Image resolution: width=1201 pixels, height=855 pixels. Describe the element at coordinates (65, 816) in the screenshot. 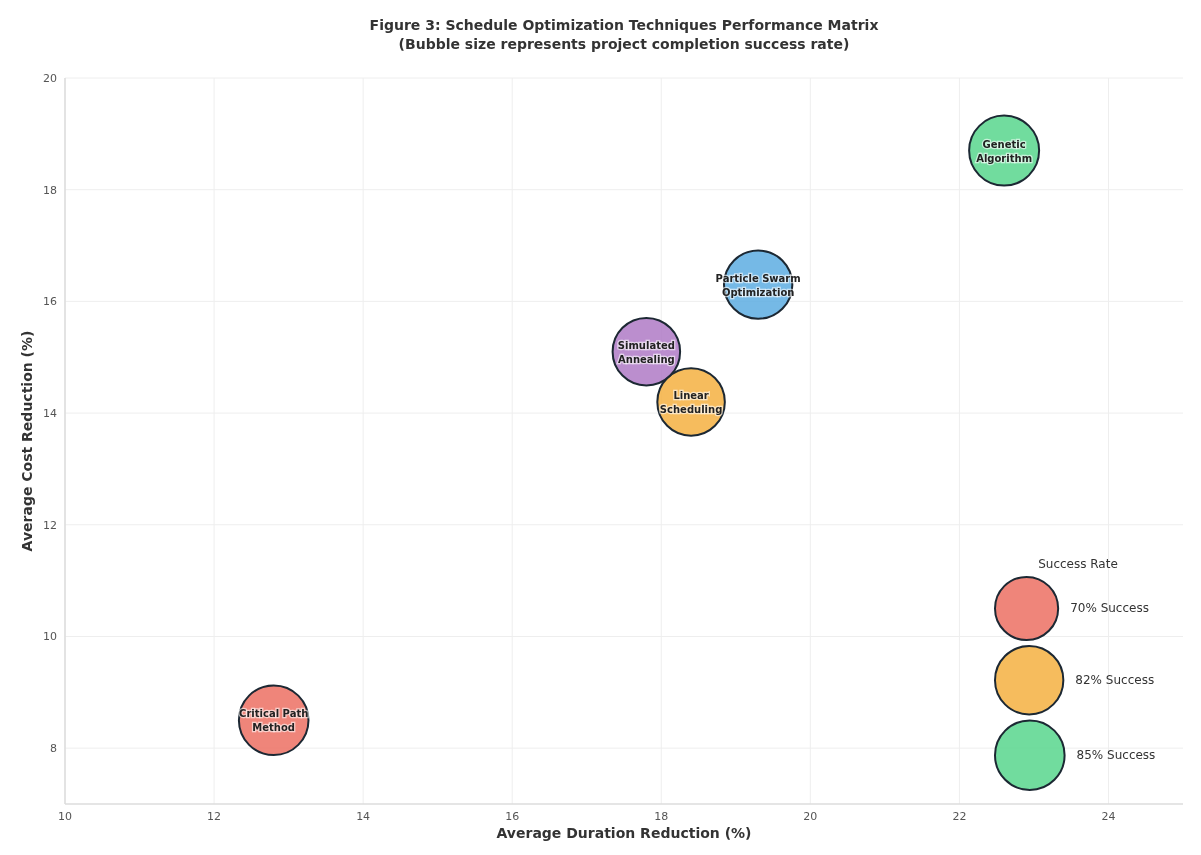

I see `x-tick-label: 10` at that location.